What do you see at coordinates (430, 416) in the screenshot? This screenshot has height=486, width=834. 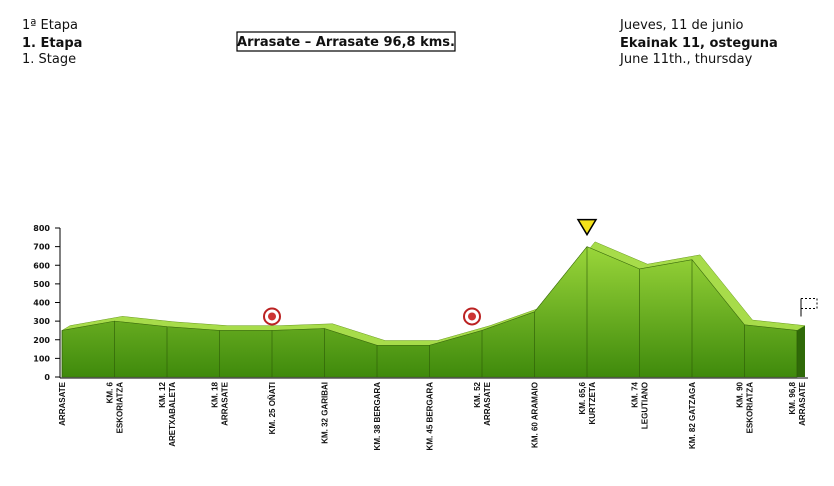 I see `x-tick-label: KM. 45 BERGARA` at bounding box center [430, 416].